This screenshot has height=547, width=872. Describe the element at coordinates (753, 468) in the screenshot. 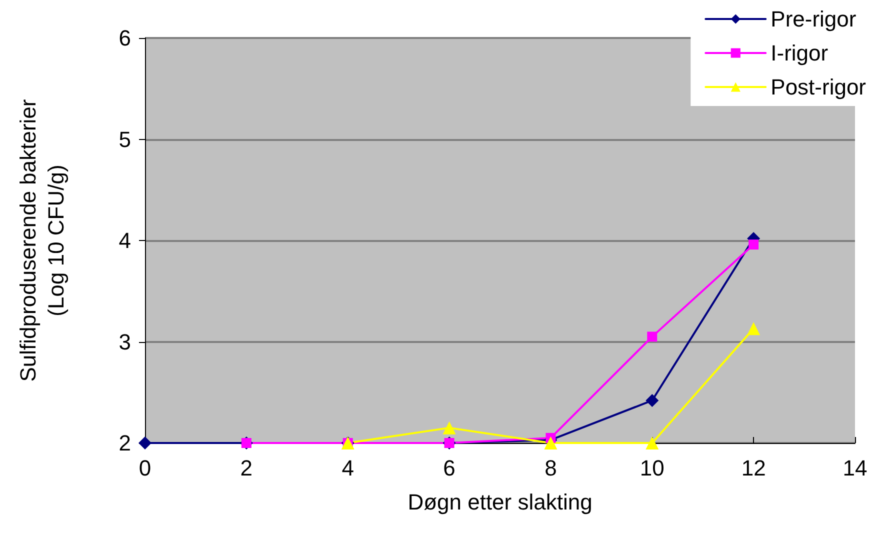

I see `x-tick-label: 12` at that location.